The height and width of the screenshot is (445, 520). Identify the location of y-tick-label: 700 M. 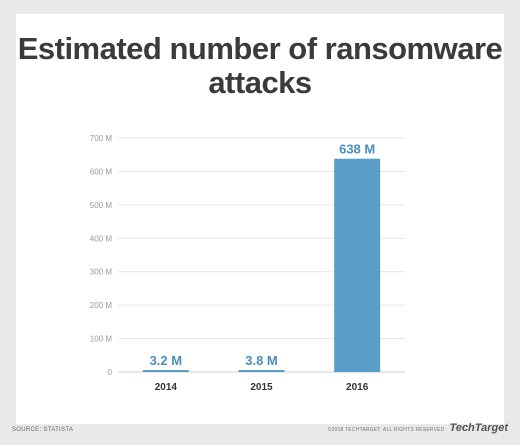
(101, 138).